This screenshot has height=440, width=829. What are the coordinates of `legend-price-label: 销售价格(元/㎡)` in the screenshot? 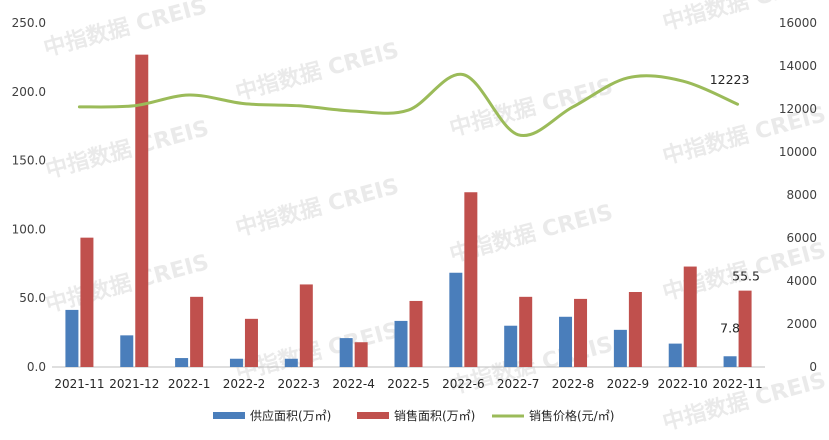 It's located at (571, 415).